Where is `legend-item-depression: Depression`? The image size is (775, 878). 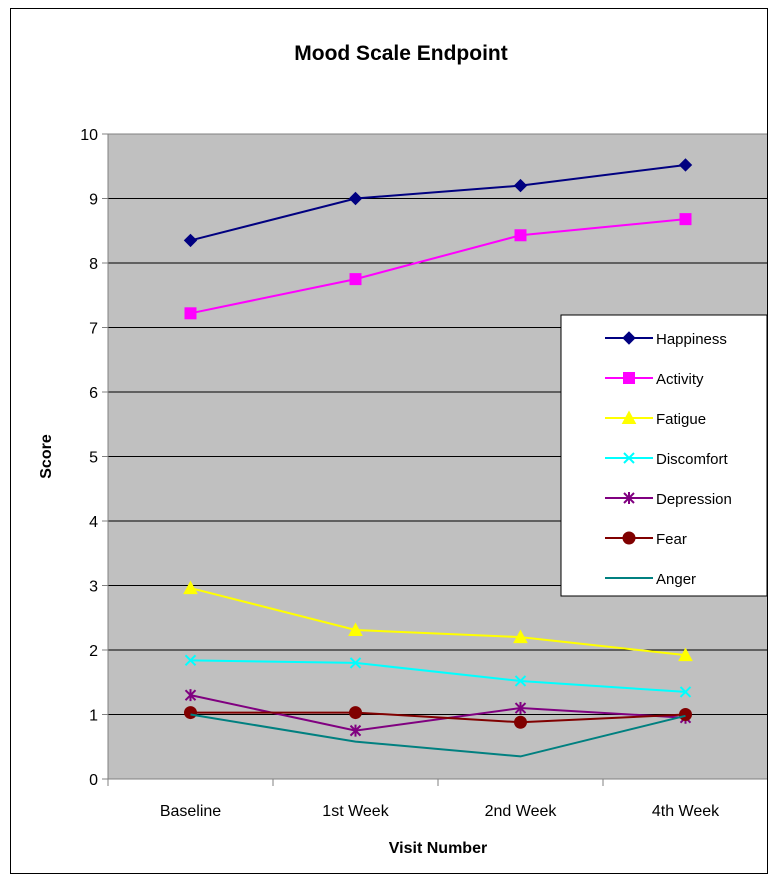 legend-item-depression: Depression is located at coordinates (668, 499).